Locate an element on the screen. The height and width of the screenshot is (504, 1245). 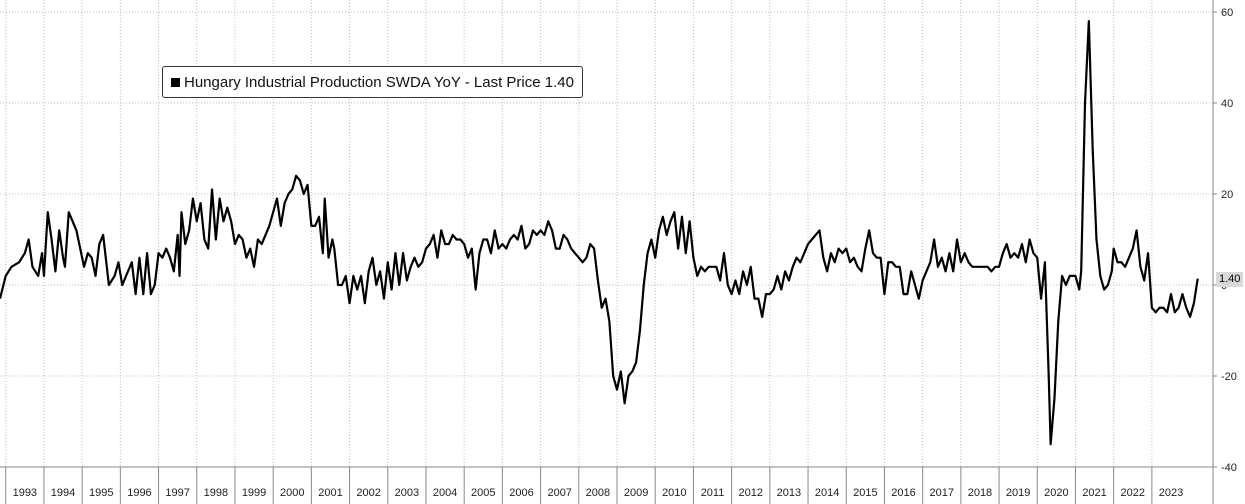
y-tick-label: -20 is located at coordinates (1229, 377).